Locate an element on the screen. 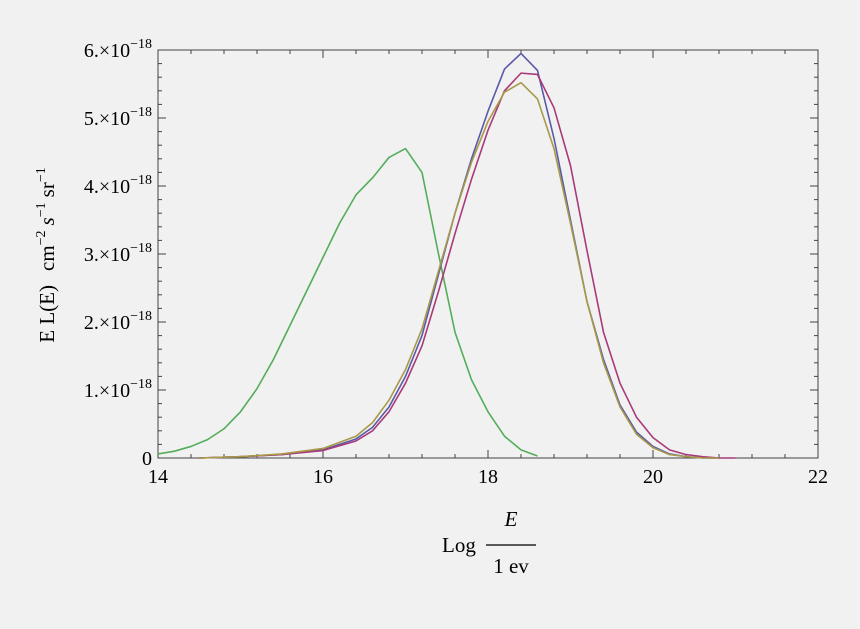 The image size is (860, 629). y-tick-label: 0 is located at coordinates (147, 459).